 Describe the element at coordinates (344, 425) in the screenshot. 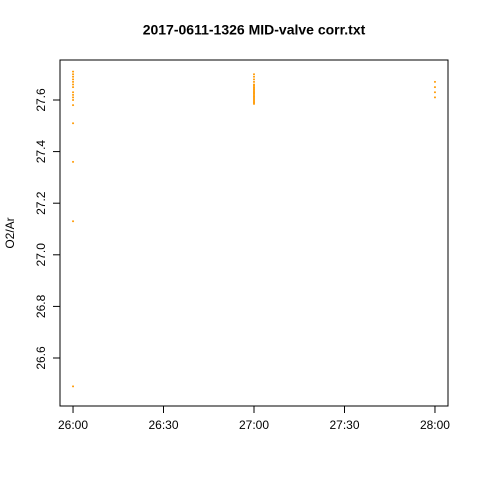

I see `x-tick-label: 27:30` at that location.